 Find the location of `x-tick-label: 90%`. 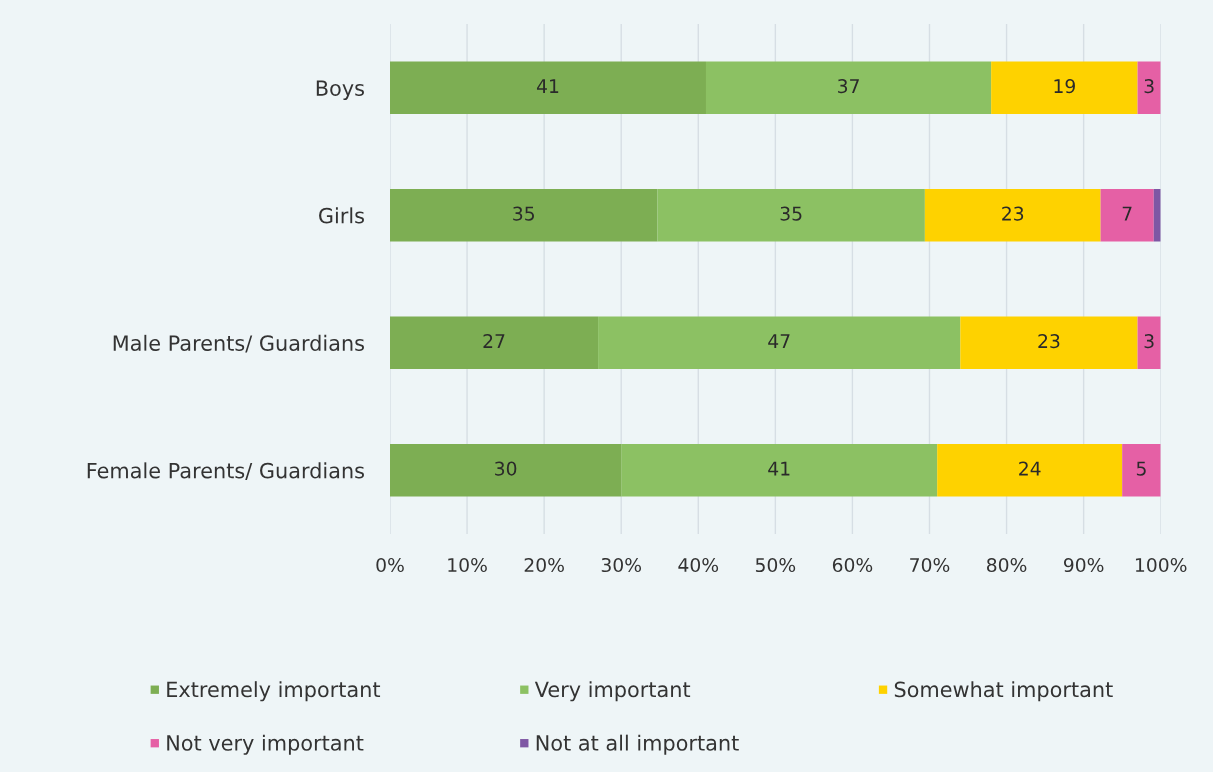

x-tick-label: 90% is located at coordinates (1083, 565).